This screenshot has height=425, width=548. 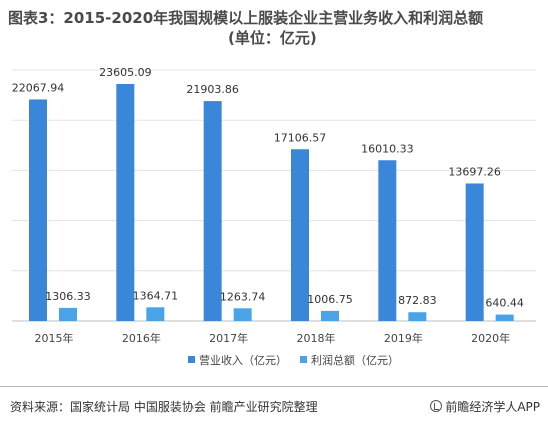 What do you see at coordinates (474, 171) in the screenshot?
I see `value-label-revenue: 13697.26` at bounding box center [474, 171].